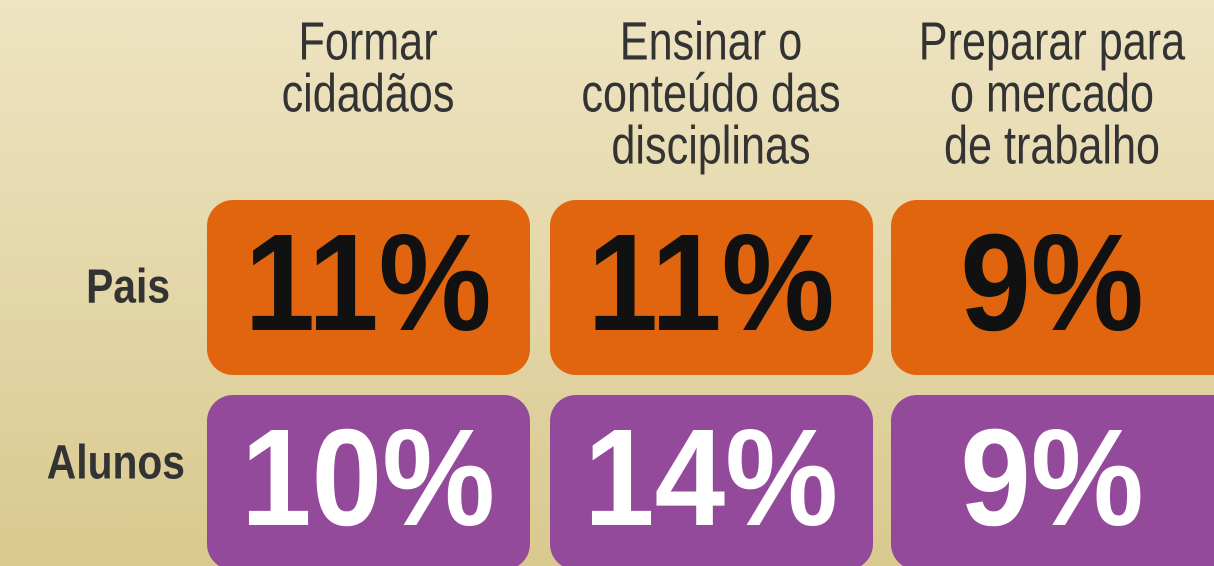  I want to click on value-text: 10%, so click(368, 478).